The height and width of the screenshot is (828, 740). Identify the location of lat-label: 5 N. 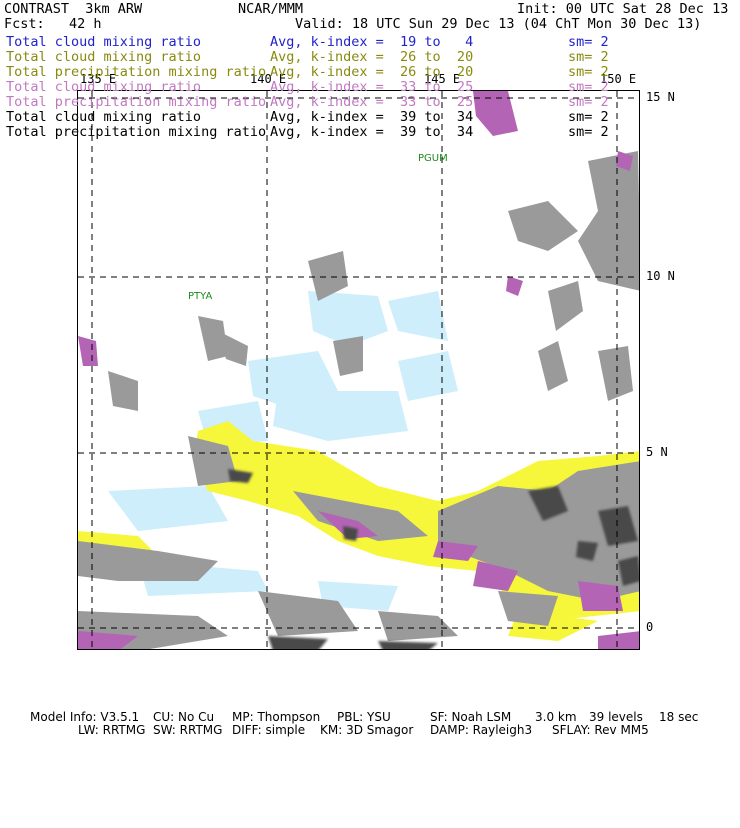
(657, 452).